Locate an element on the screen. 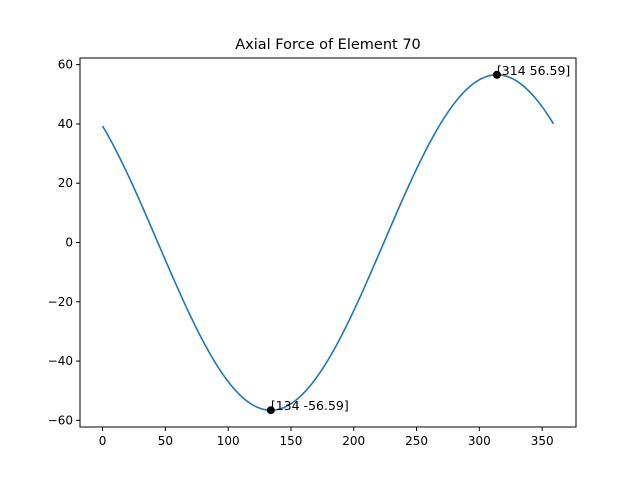  y-tick-label: −60 is located at coordinates (60, 420).